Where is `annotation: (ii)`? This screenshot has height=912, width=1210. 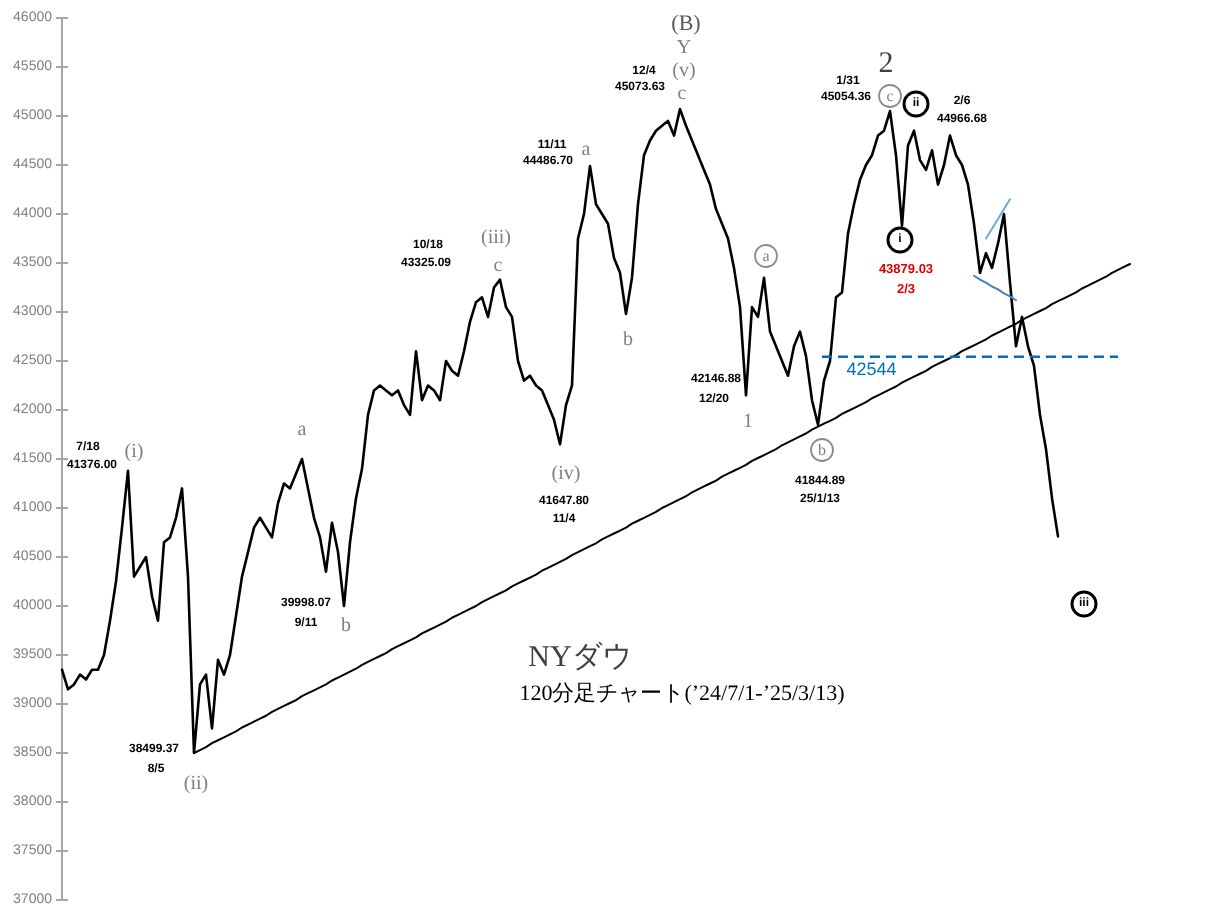
annotation: (ii) is located at coordinates (196, 784).